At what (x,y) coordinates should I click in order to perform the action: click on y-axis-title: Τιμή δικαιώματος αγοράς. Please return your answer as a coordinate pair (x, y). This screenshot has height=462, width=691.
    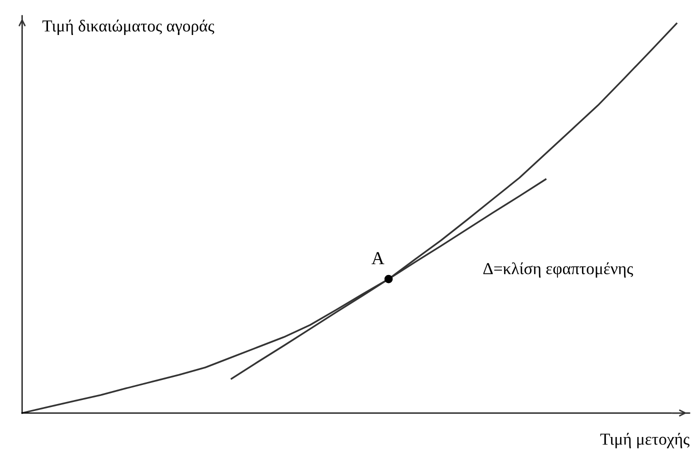
    Looking at the image, I should click on (128, 27).